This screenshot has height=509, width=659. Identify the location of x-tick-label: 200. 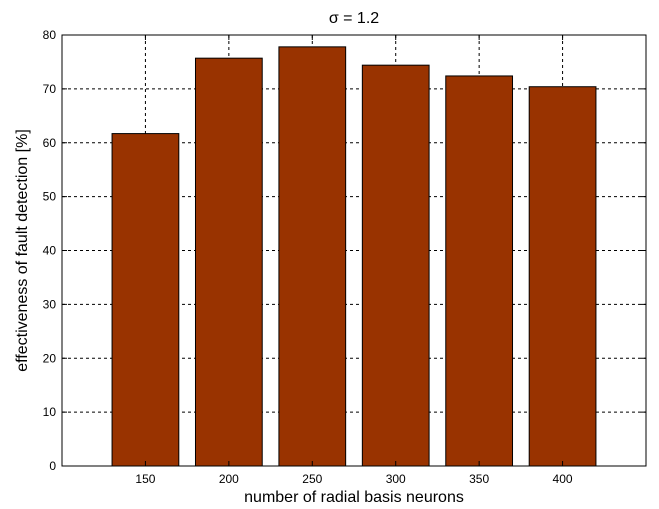
(229, 479).